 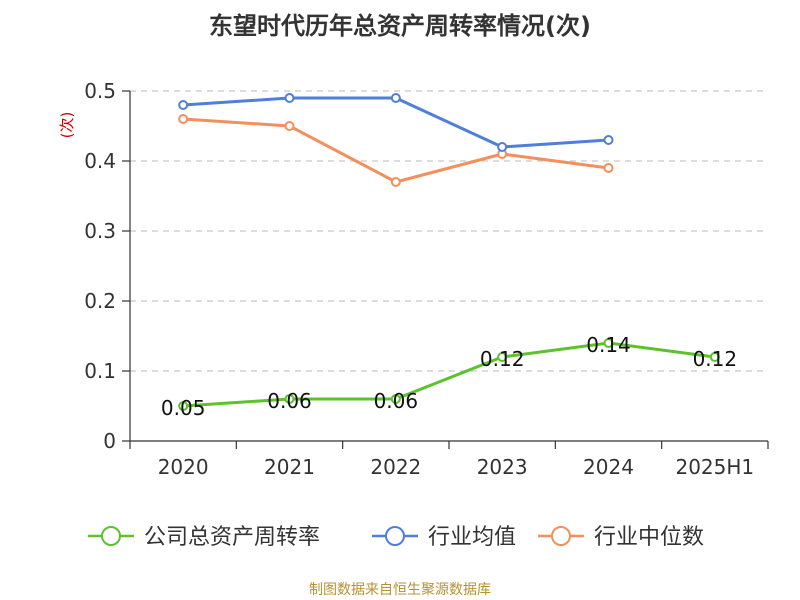 What do you see at coordinates (400, 26) in the screenshot?
I see `chart-title: 东望时代历年总资产周转率情况(次)` at bounding box center [400, 26].